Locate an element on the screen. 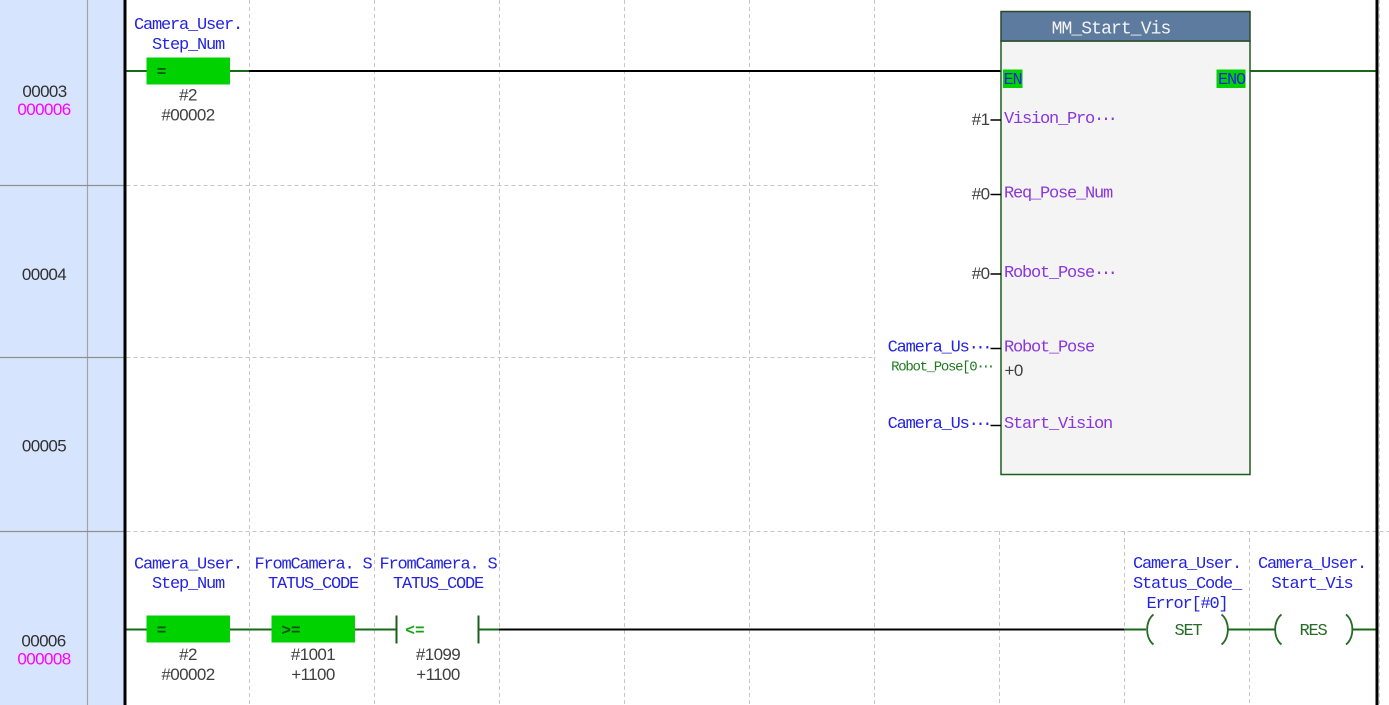 This screenshot has height=705, width=1389. svg-text: 00005 is located at coordinates (44, 446).